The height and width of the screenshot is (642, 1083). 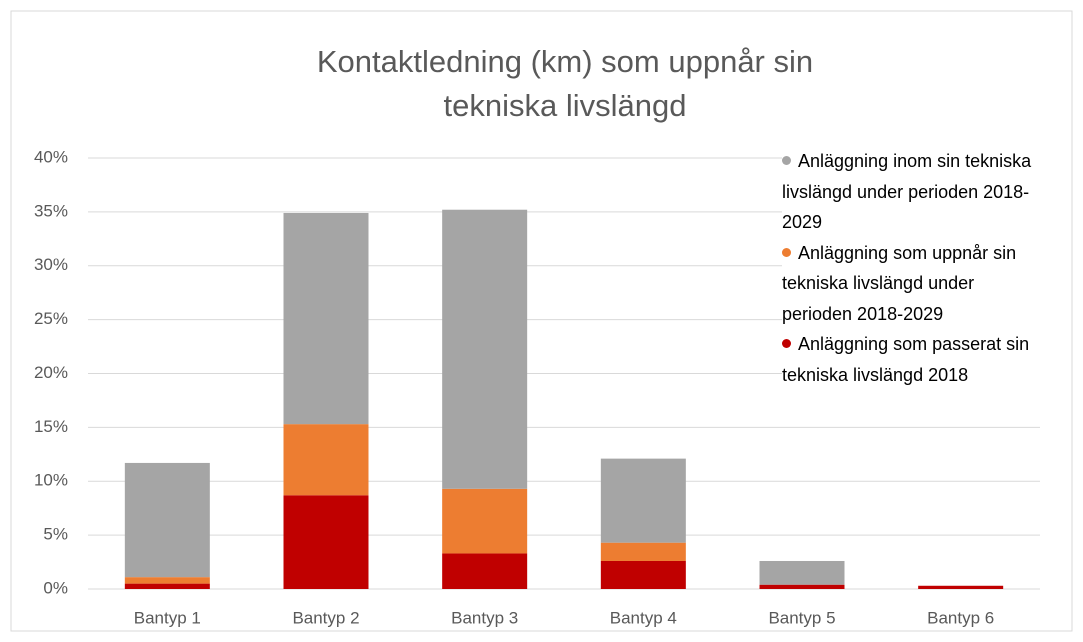 I want to click on y-tick-label: 10%, so click(x=51, y=480).